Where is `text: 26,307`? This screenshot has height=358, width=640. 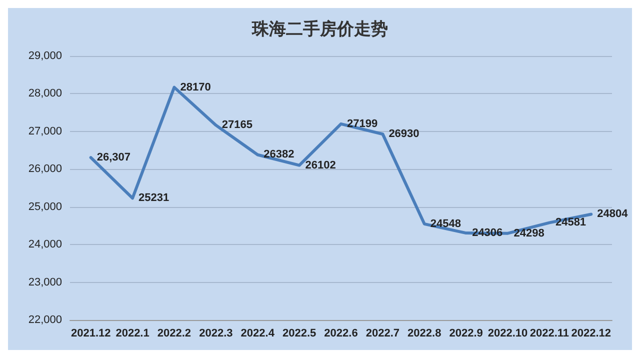
text: 26,307 is located at coordinates (113, 158).